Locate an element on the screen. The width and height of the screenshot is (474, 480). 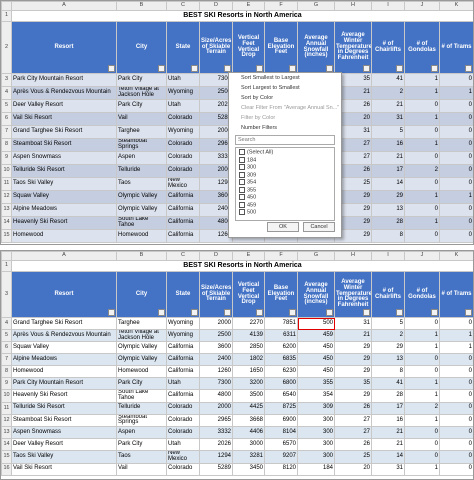
checkbox-option: 450 is located at coordinates (285, 198).